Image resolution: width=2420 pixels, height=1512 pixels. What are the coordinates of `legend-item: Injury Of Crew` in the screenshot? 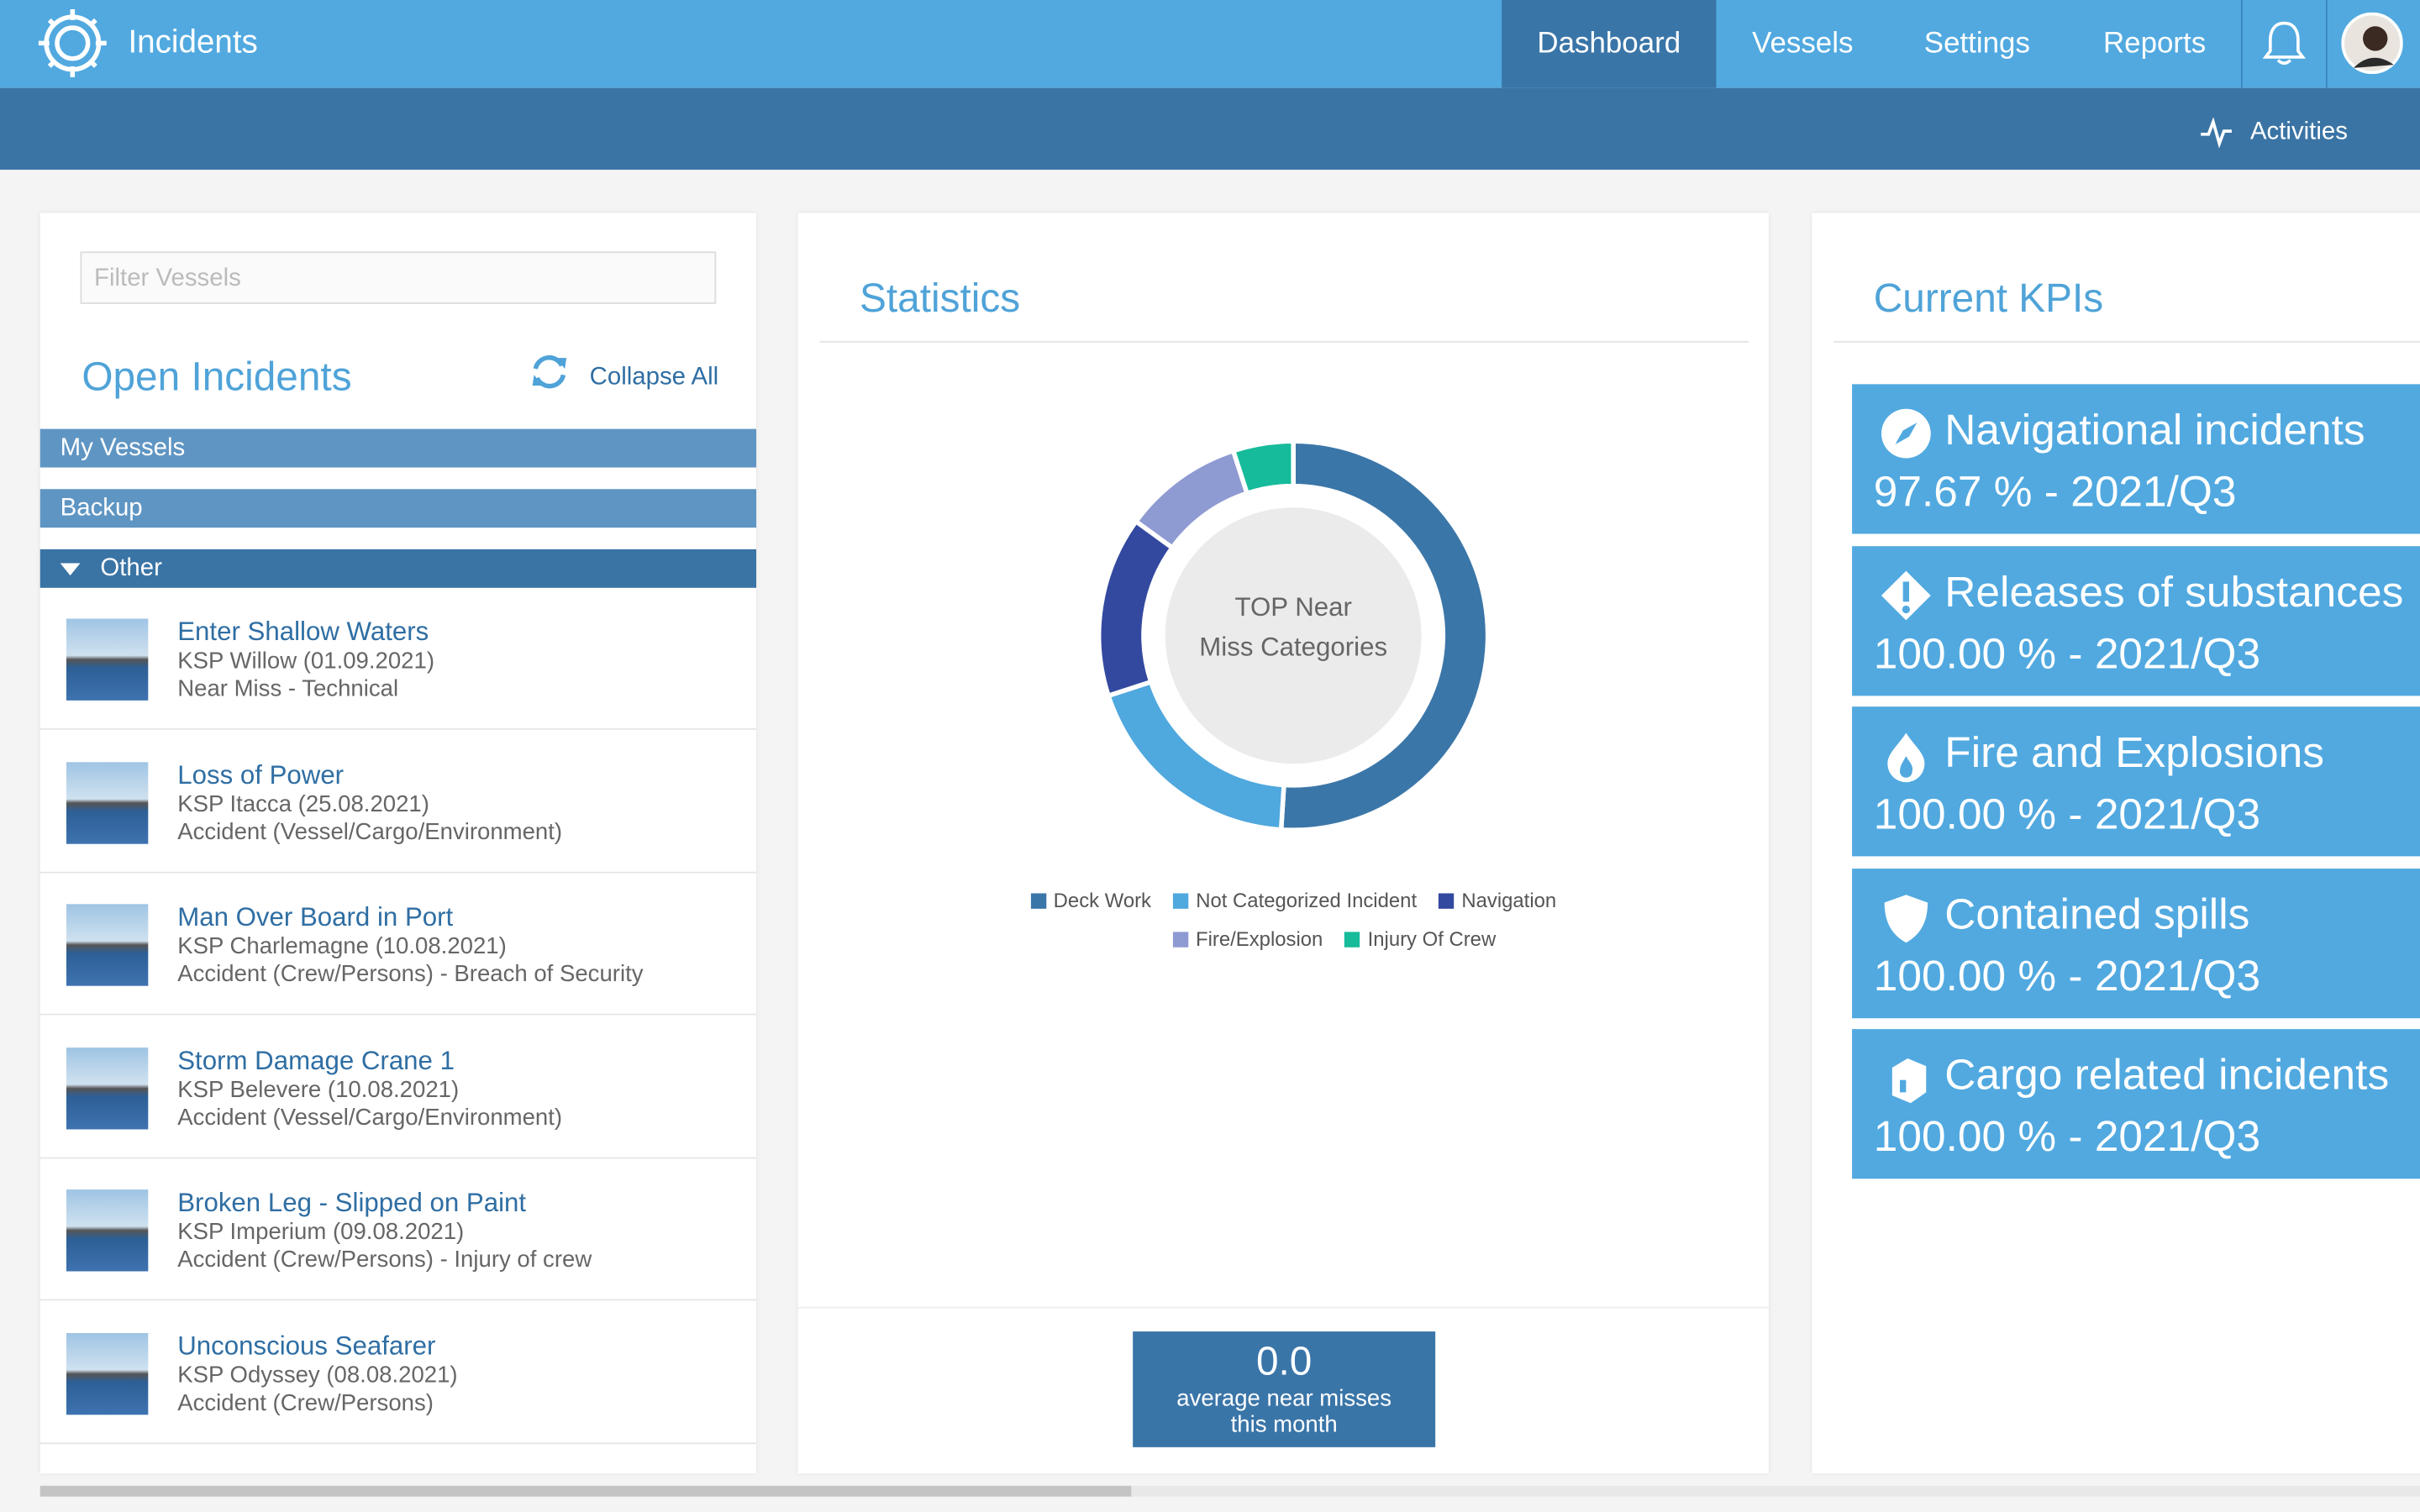 It's located at (1420, 939).